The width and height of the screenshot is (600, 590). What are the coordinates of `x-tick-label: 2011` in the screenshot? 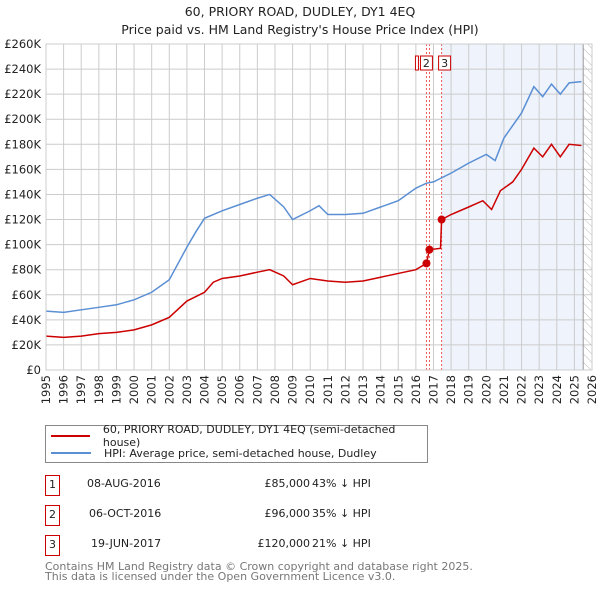 It's located at (328, 389).